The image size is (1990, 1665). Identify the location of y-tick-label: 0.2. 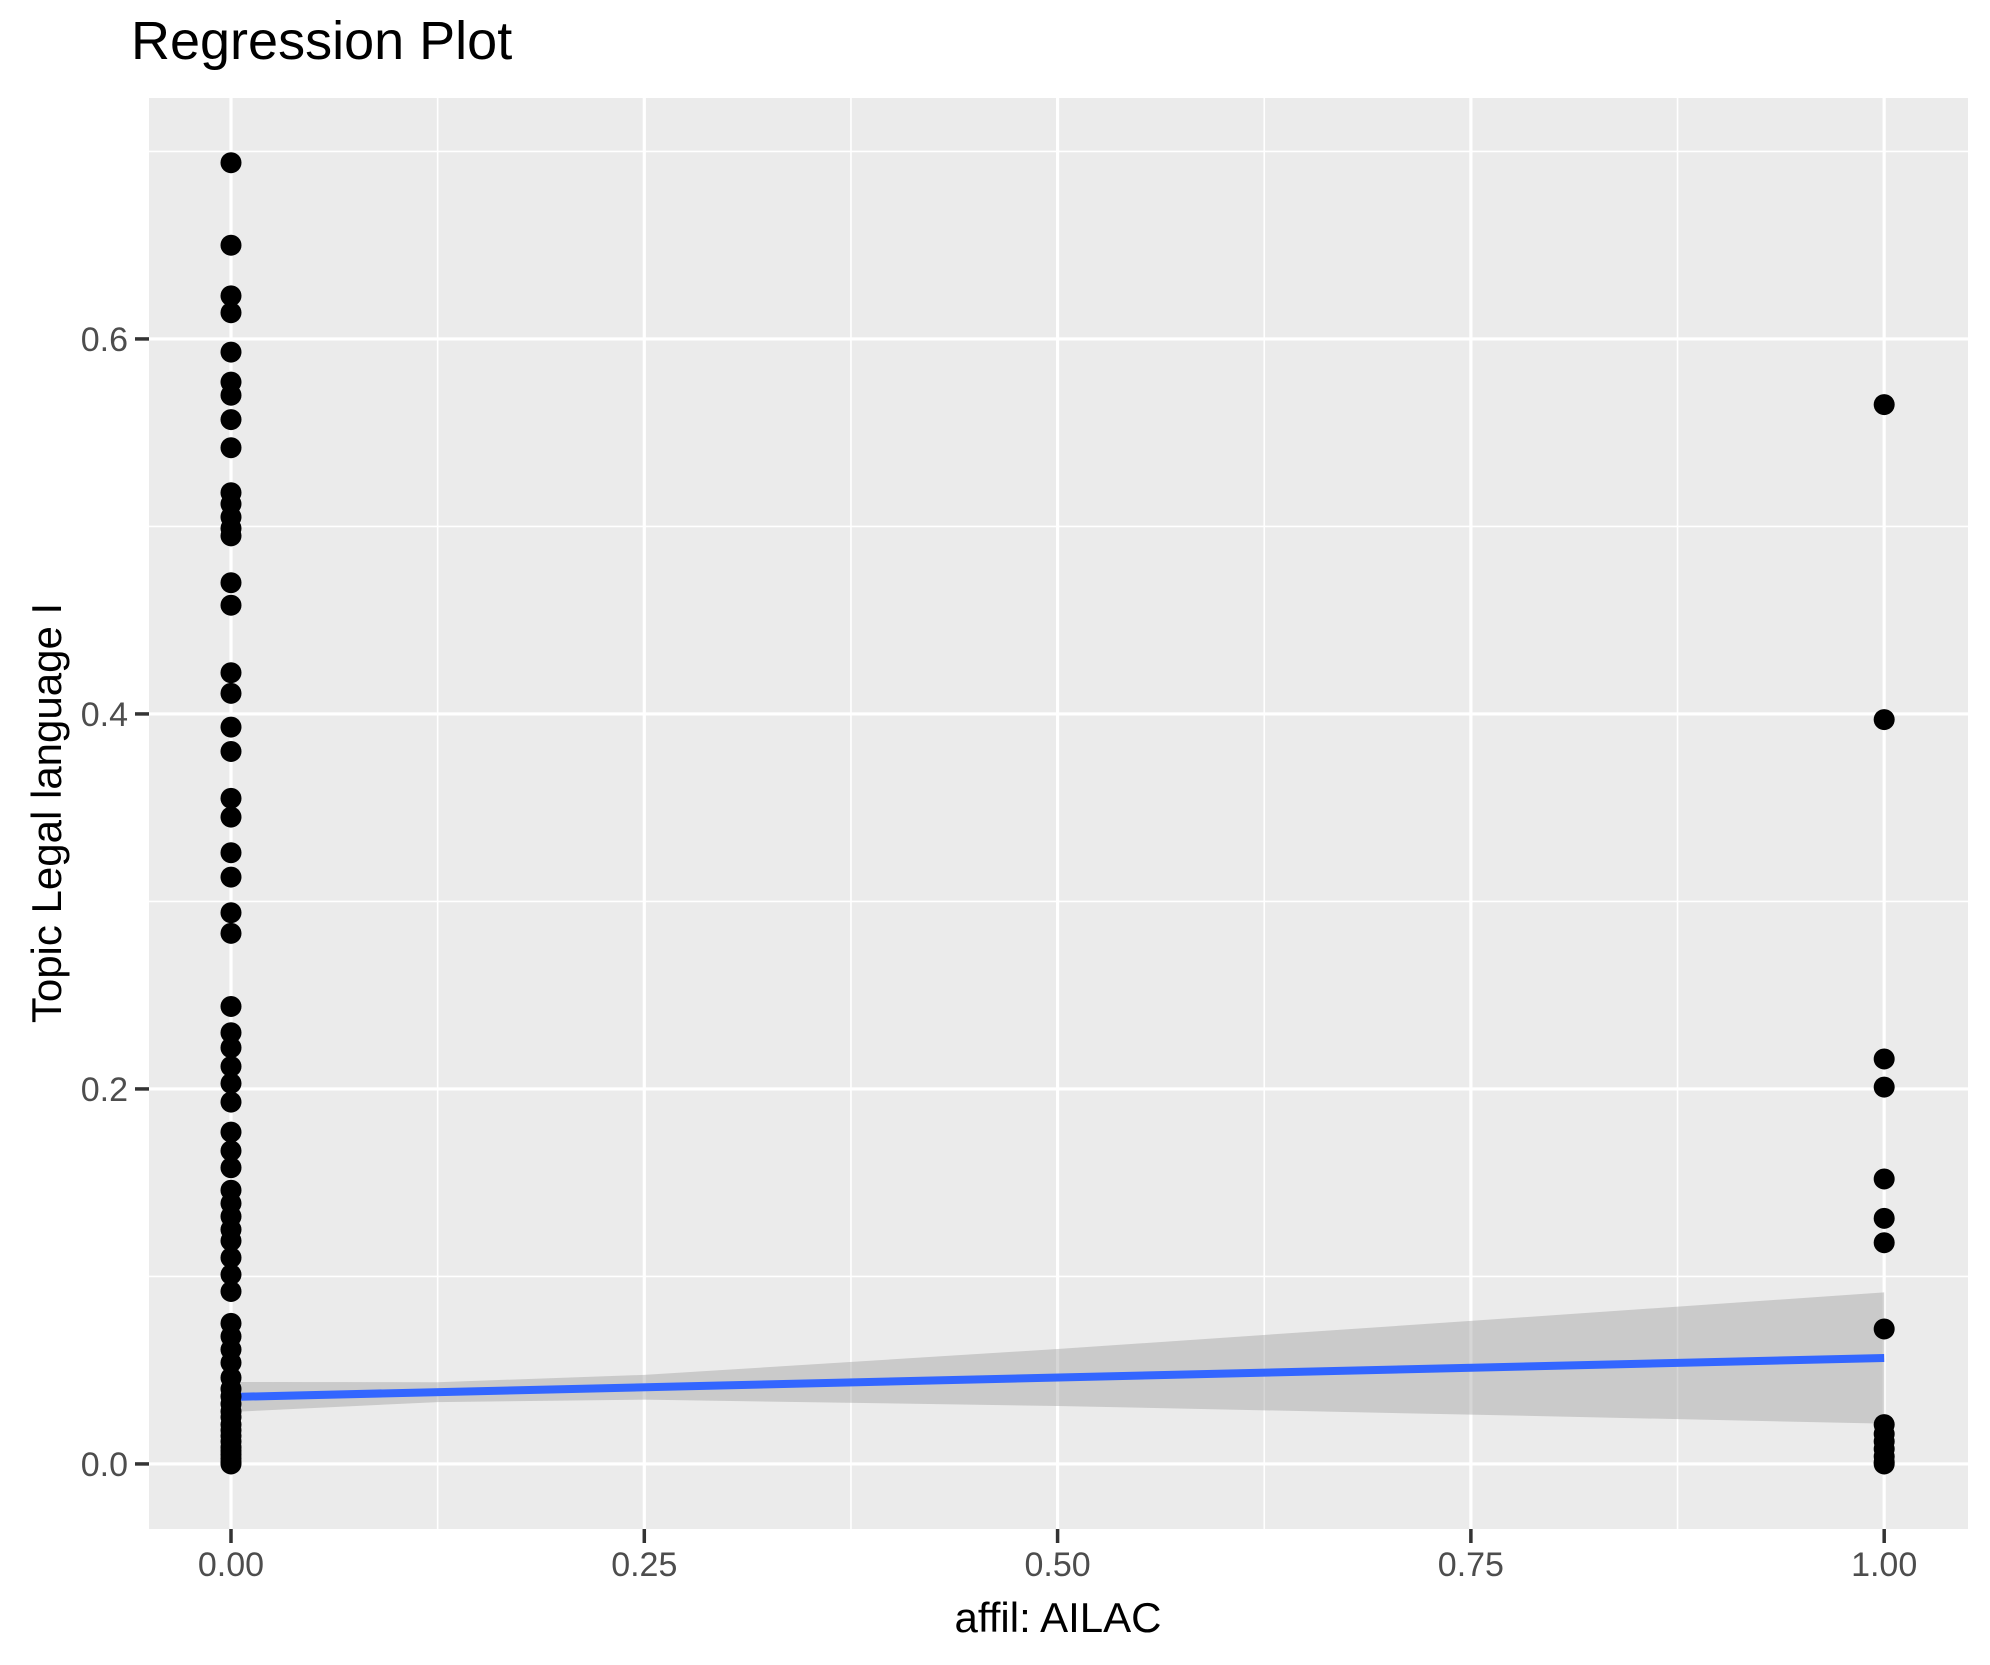
(104, 1090).